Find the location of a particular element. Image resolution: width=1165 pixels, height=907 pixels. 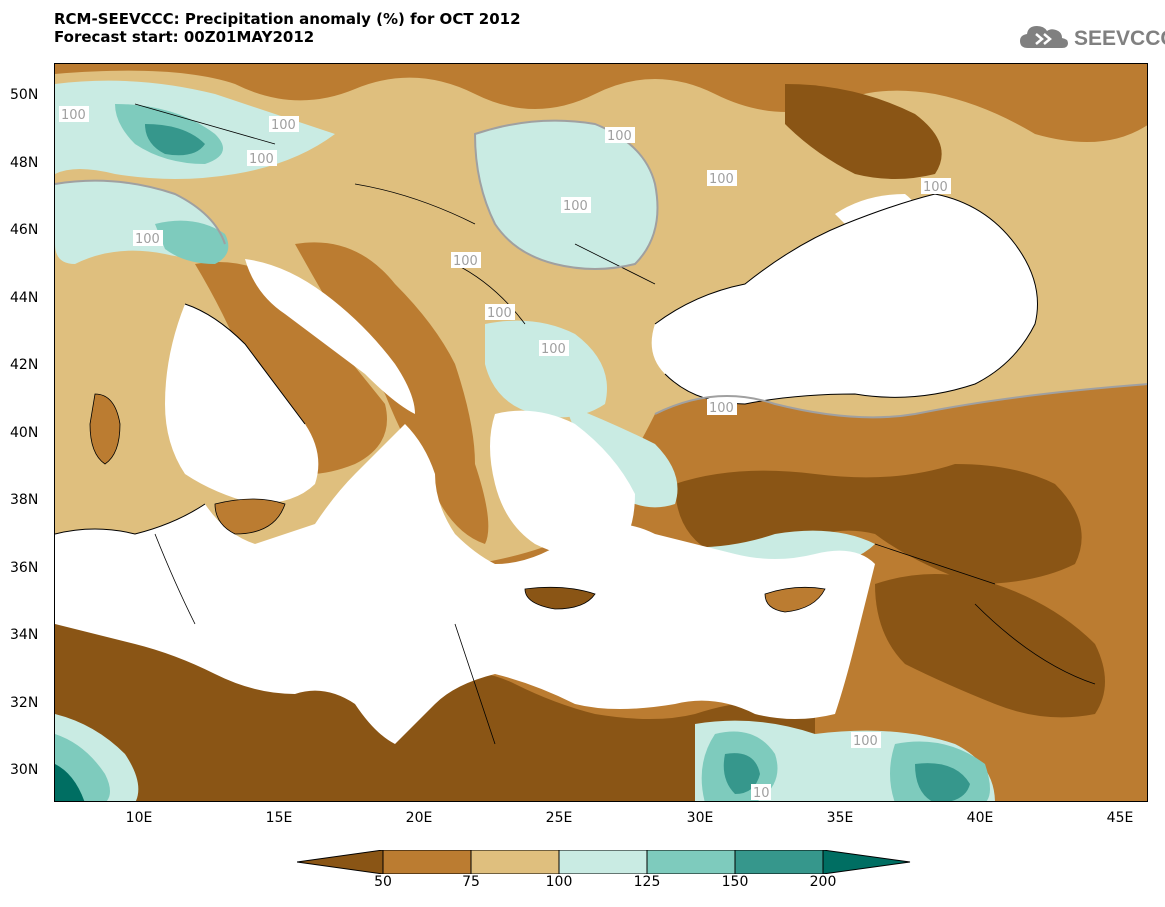

x-tick-label: 30E is located at coordinates (700, 818).